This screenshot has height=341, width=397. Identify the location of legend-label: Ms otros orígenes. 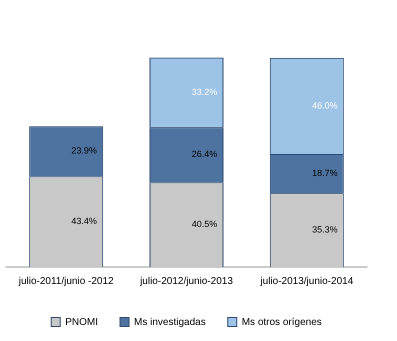
(282, 322).